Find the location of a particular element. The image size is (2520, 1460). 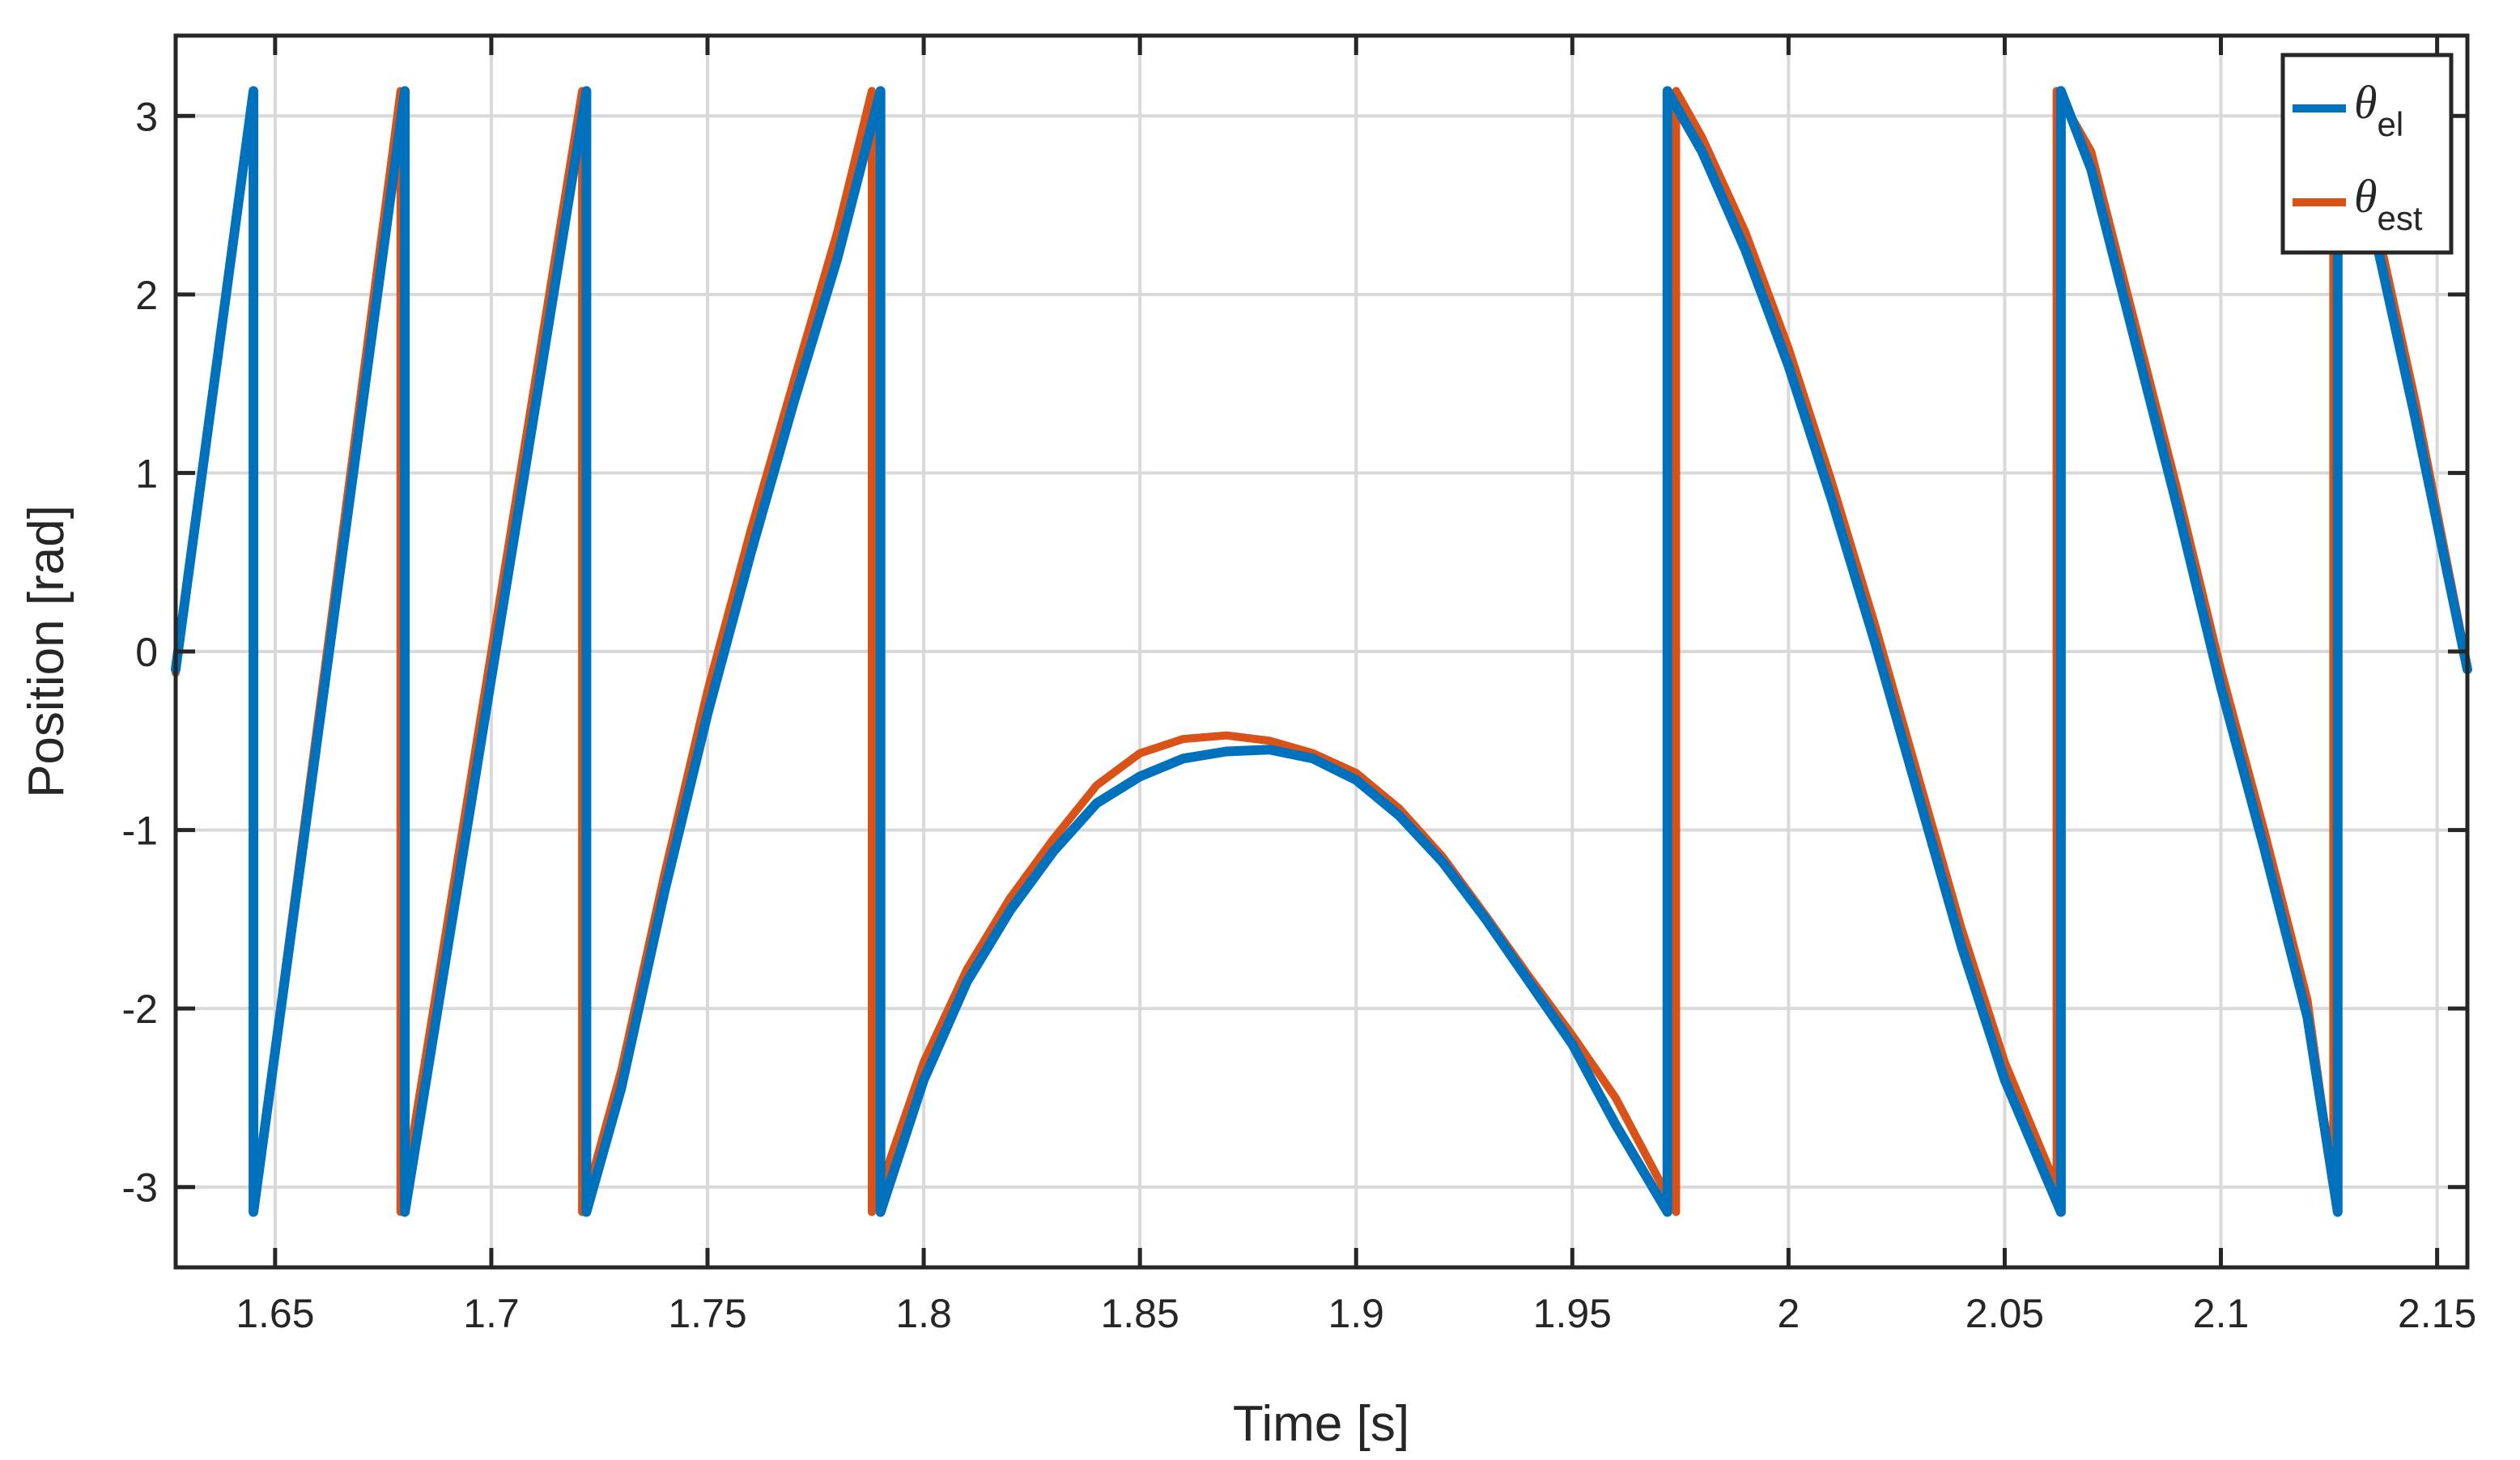

y-tick-label: -2 is located at coordinates (140, 1009).